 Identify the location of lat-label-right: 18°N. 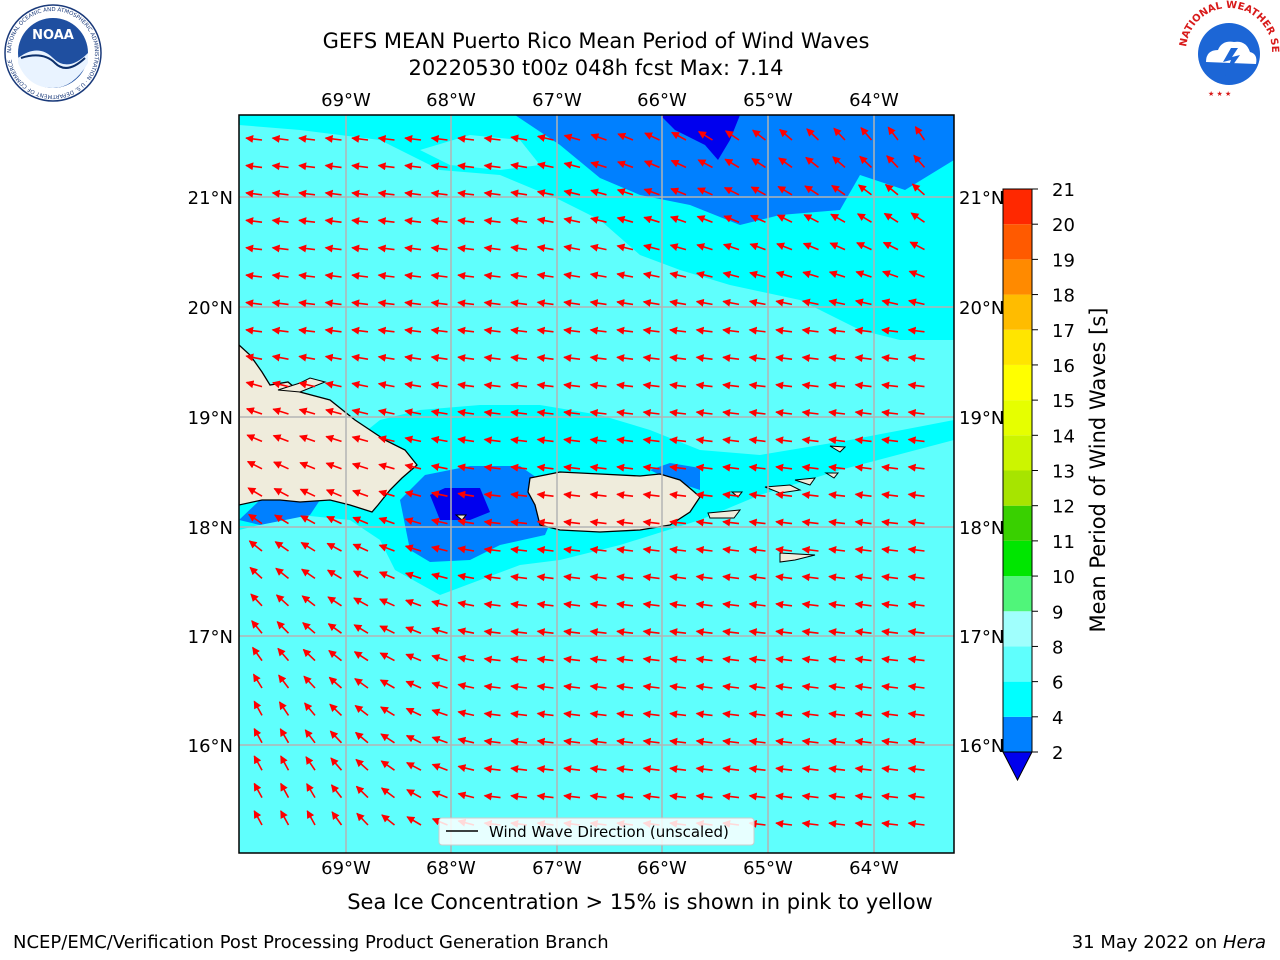
(981, 528).